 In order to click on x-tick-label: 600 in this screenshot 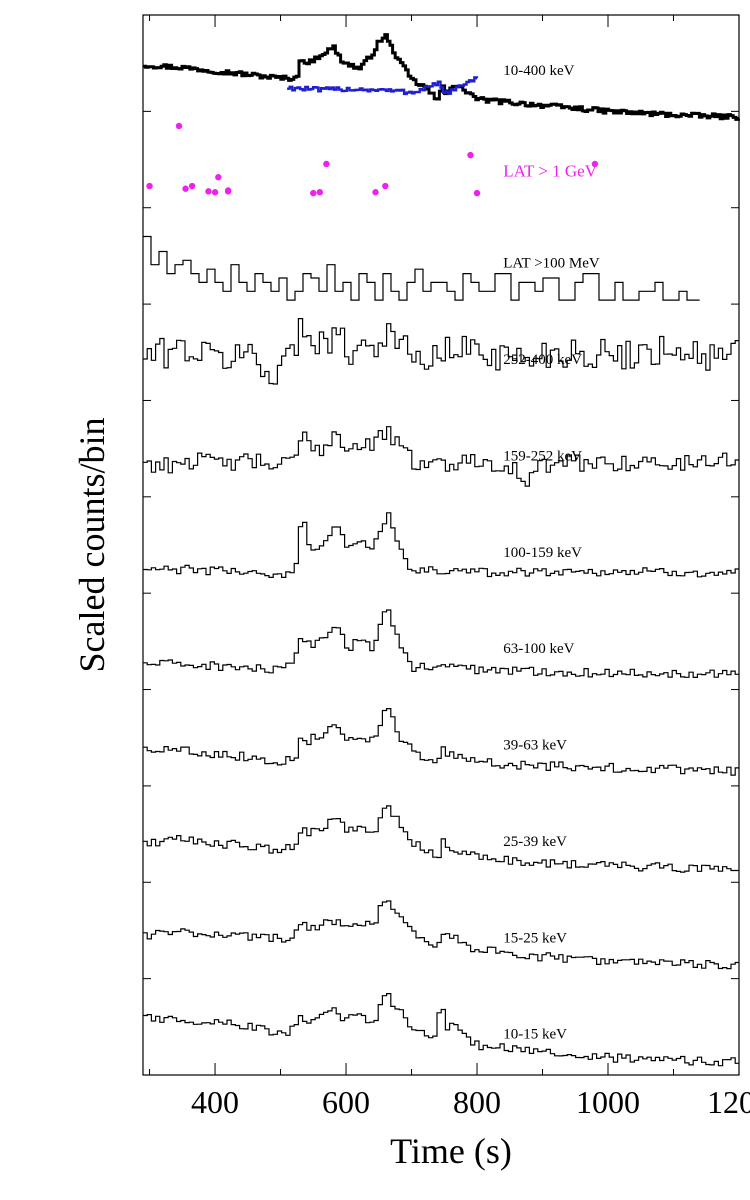, I will do `click(346, 1102)`.